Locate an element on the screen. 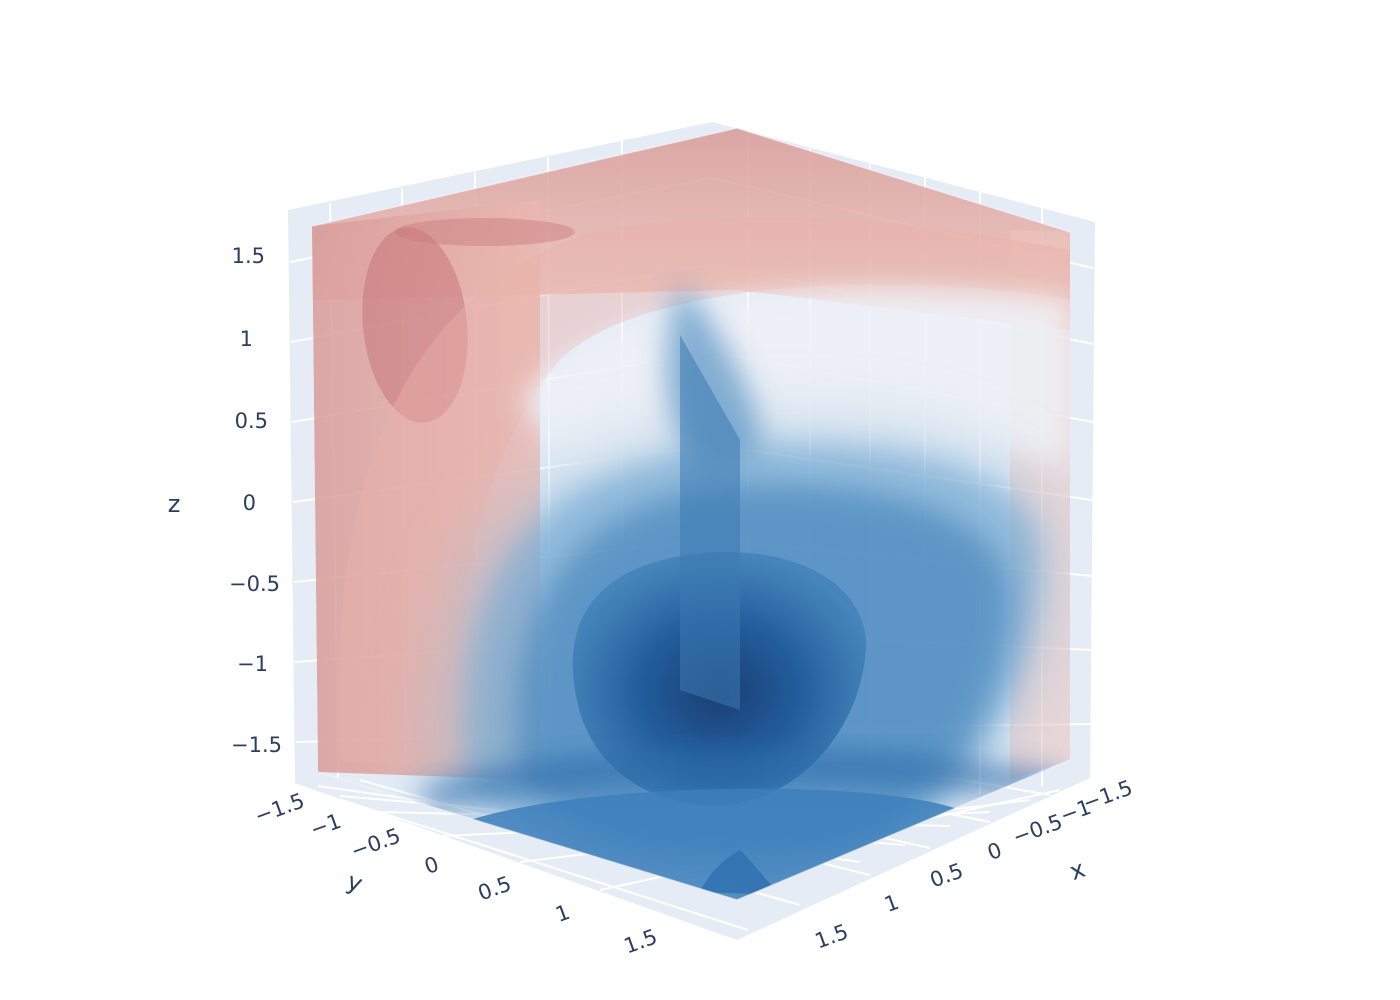  z-axis-title: z is located at coordinates (174, 504).